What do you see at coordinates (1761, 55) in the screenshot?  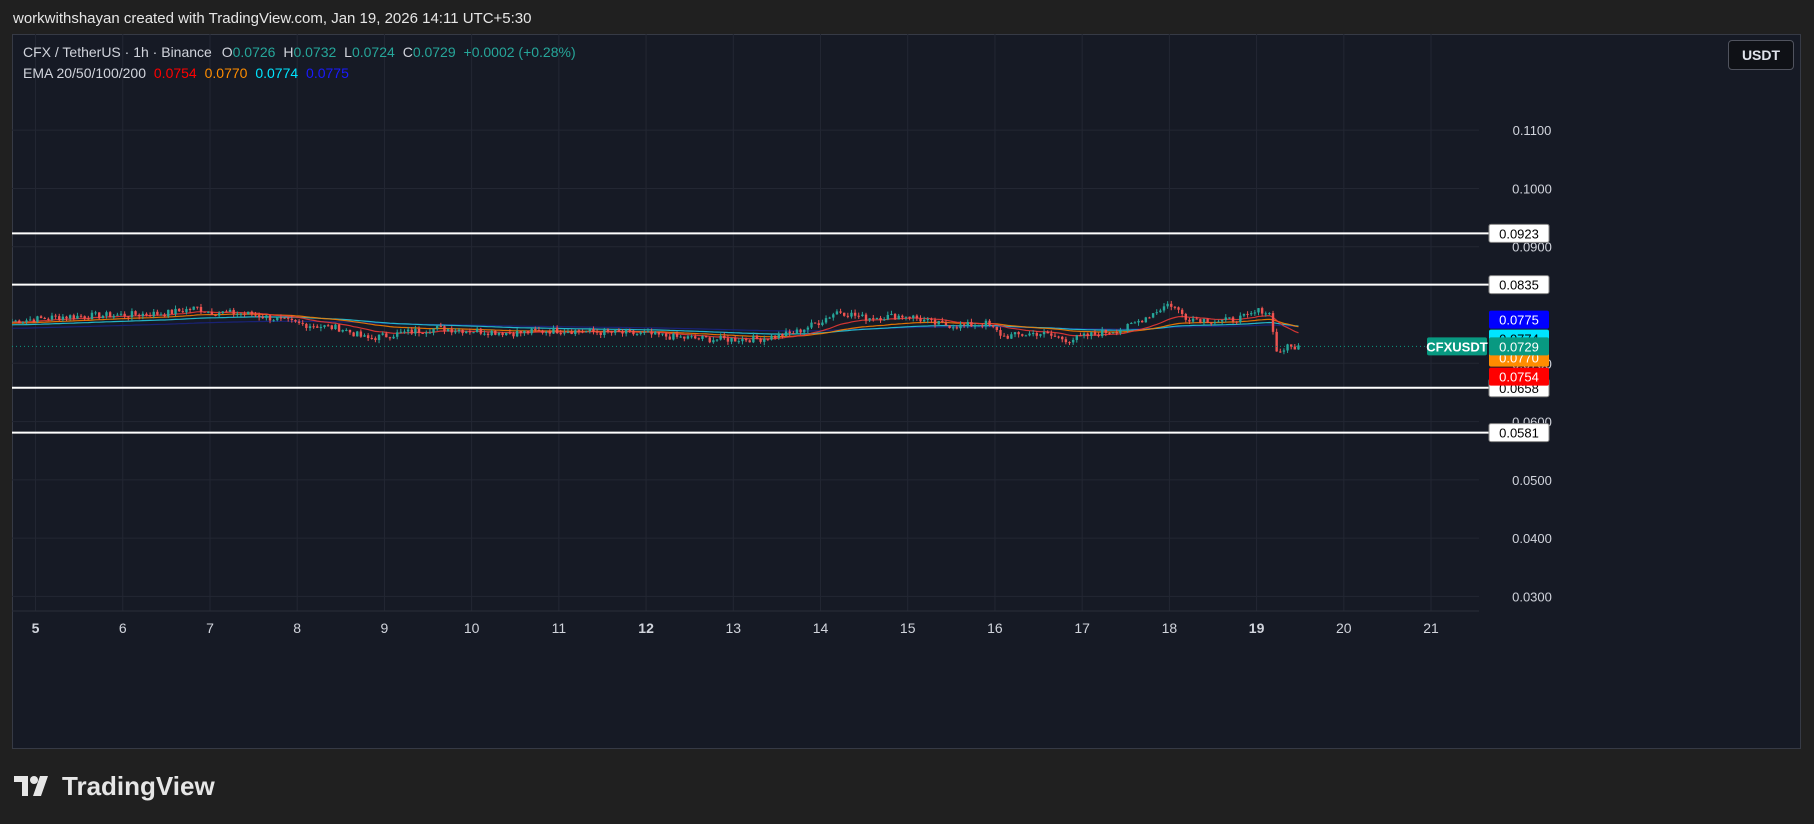 I see `currency-button: USDT` at bounding box center [1761, 55].